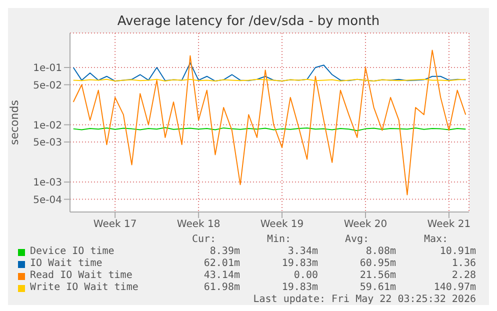 The height and width of the screenshot is (311, 497). I want to click on text: Last update: Fri May 22 03:25:32 2026, so click(364, 299).